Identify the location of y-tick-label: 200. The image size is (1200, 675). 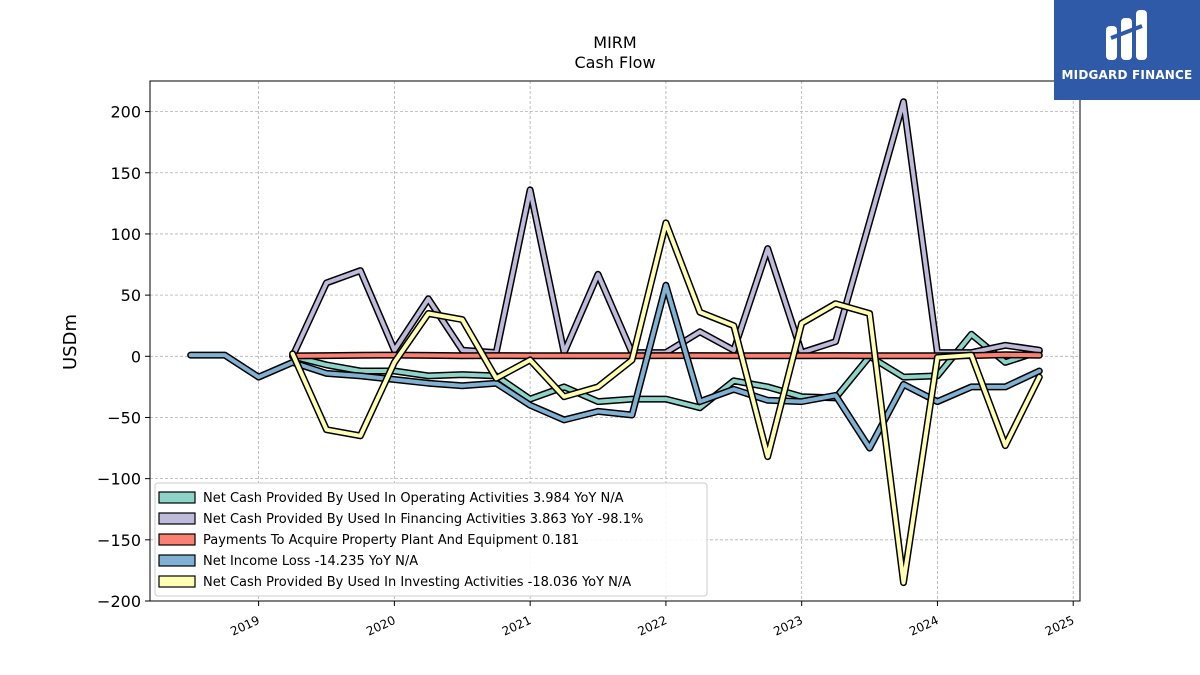
(125, 112).